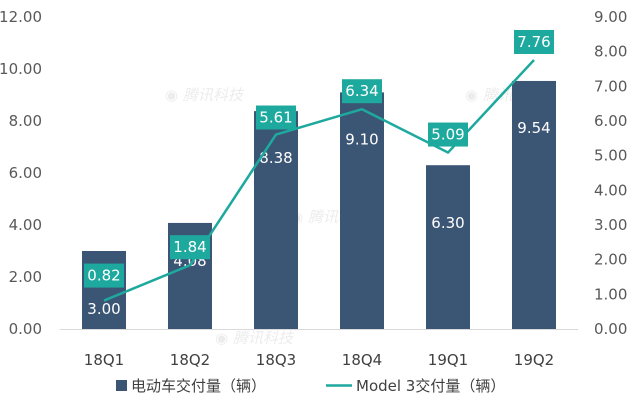 This screenshot has width=641, height=405. I want to click on right-tick-8: 8.00, so click(610, 52).